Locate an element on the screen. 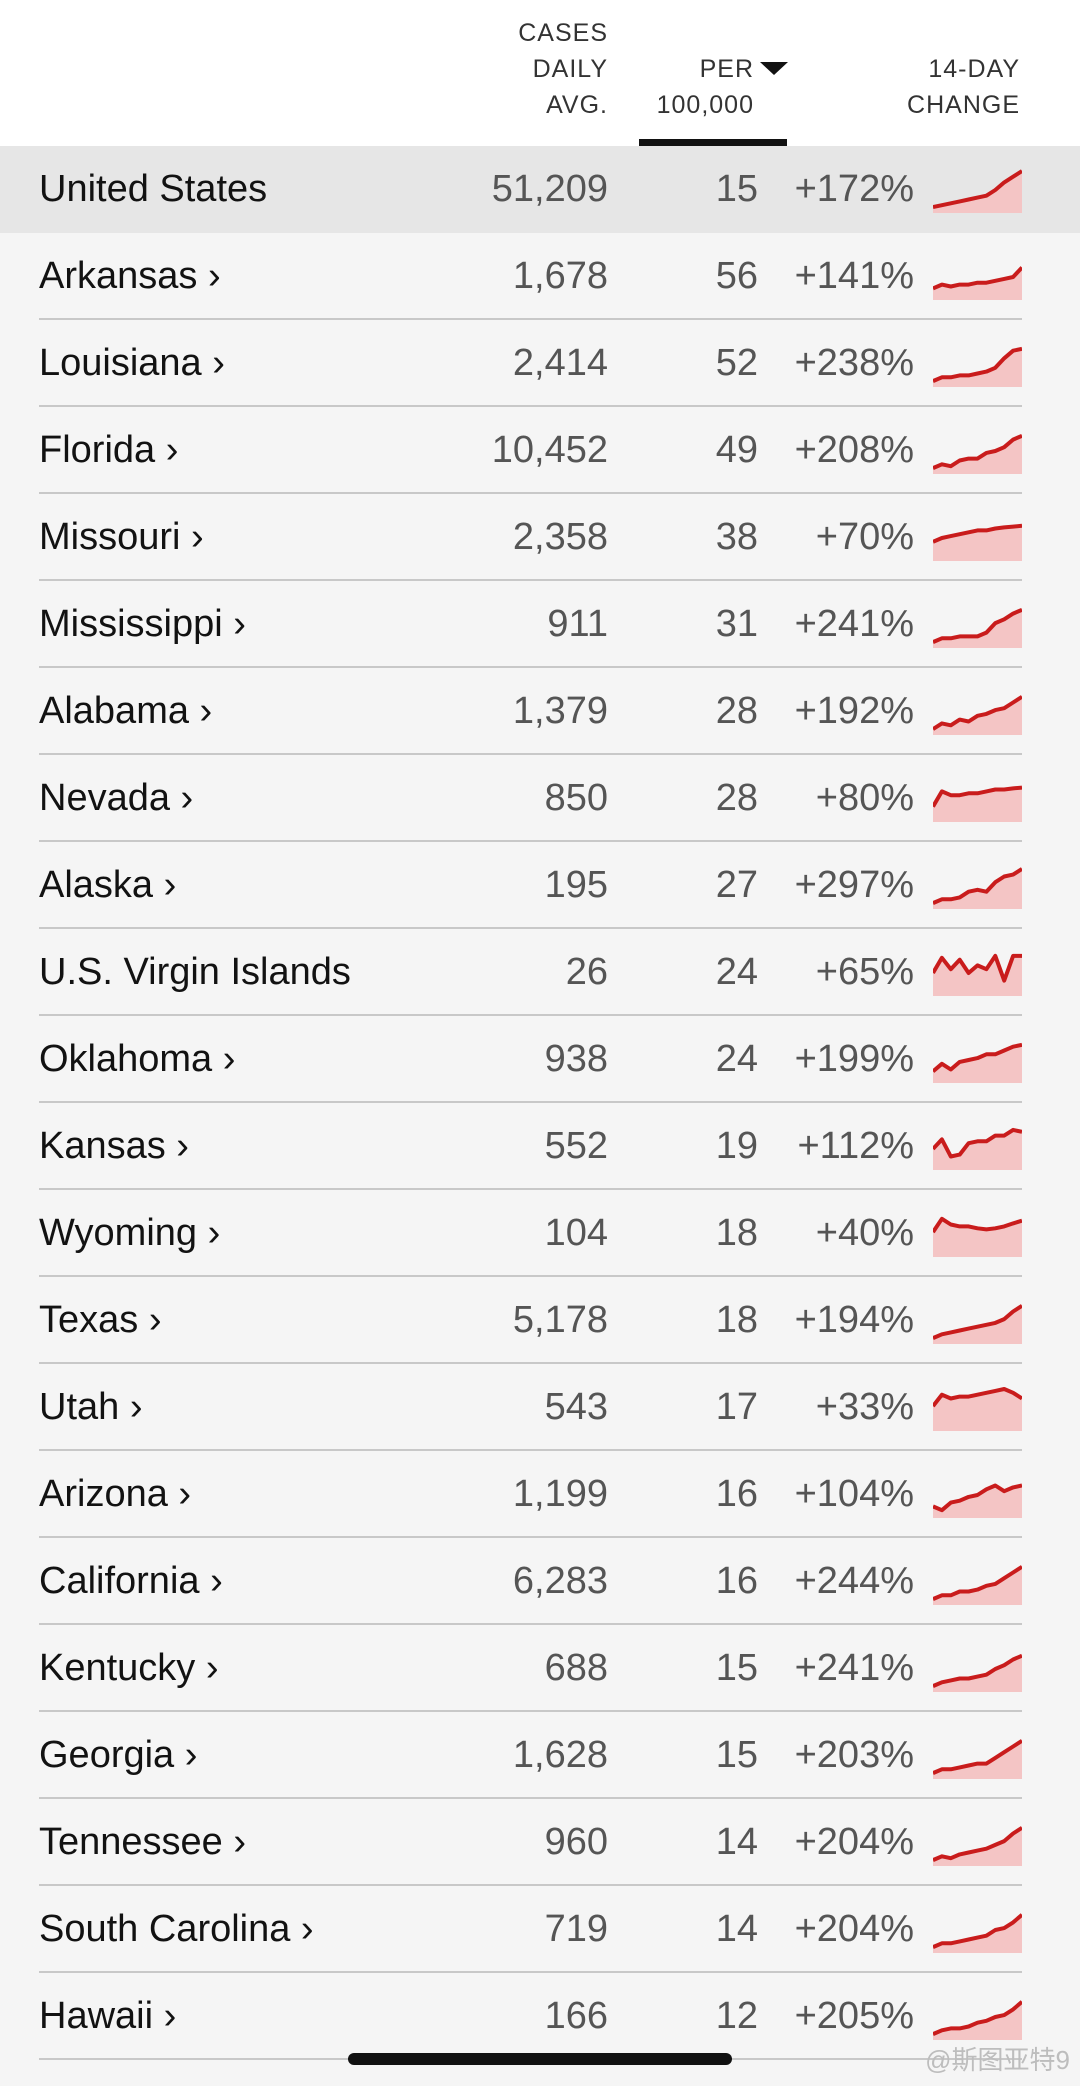  location-name: Kansas › is located at coordinates (114, 1146).